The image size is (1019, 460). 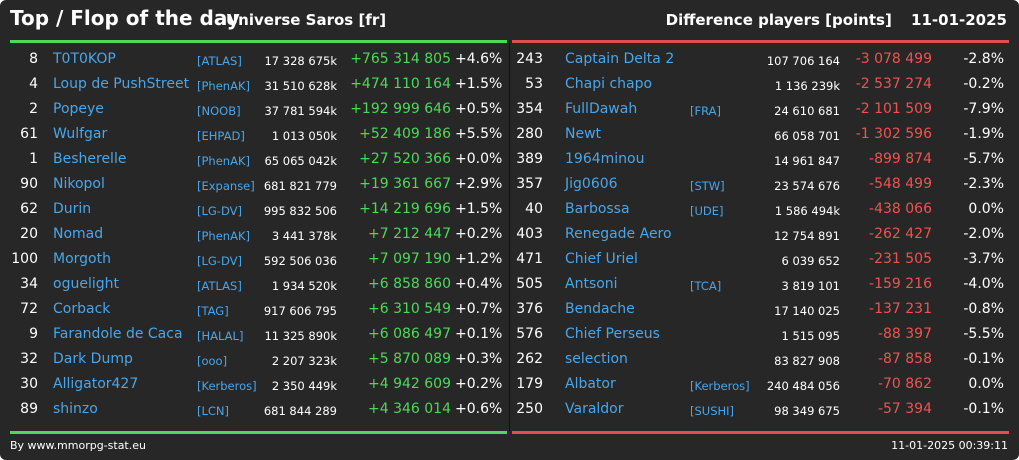 What do you see at coordinates (82, 259) in the screenshot?
I see `player-name-link: Morgoth` at bounding box center [82, 259].